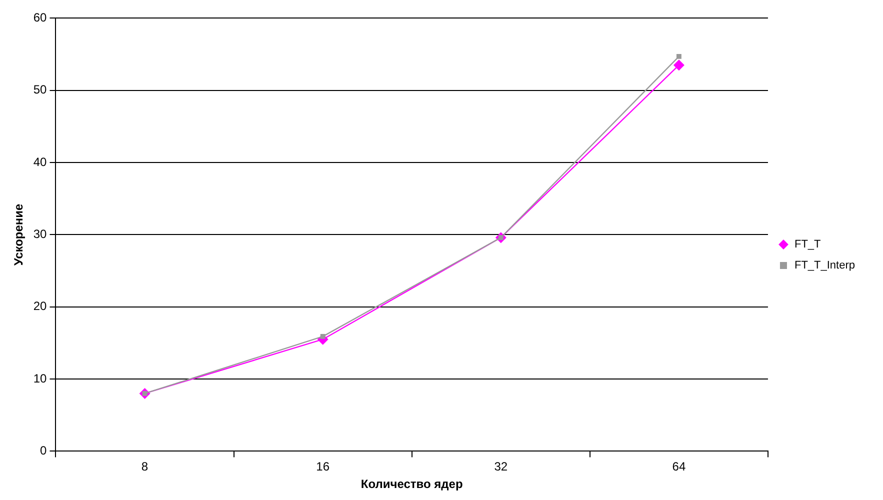  Describe the element at coordinates (679, 467) in the screenshot. I see `x-tick-label: 64` at that location.